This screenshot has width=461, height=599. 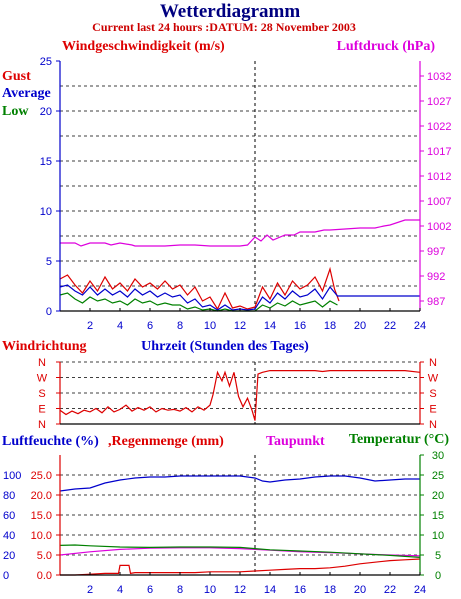 I want to click on legend-gust: Gust, so click(x=16, y=76).